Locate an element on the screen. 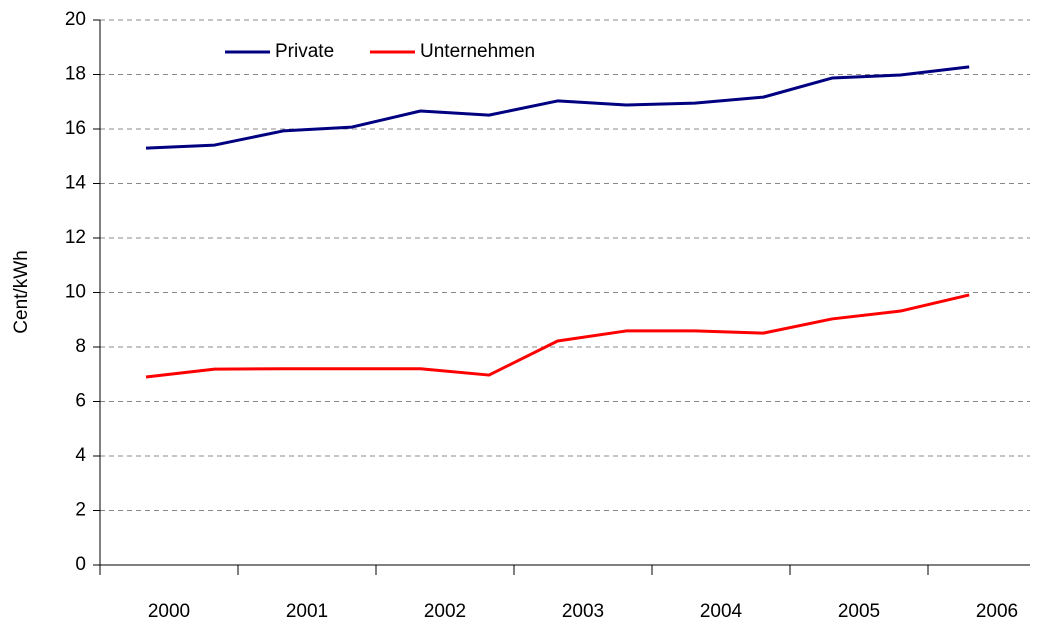  y-tick-label: 4 is located at coordinates (80, 455).